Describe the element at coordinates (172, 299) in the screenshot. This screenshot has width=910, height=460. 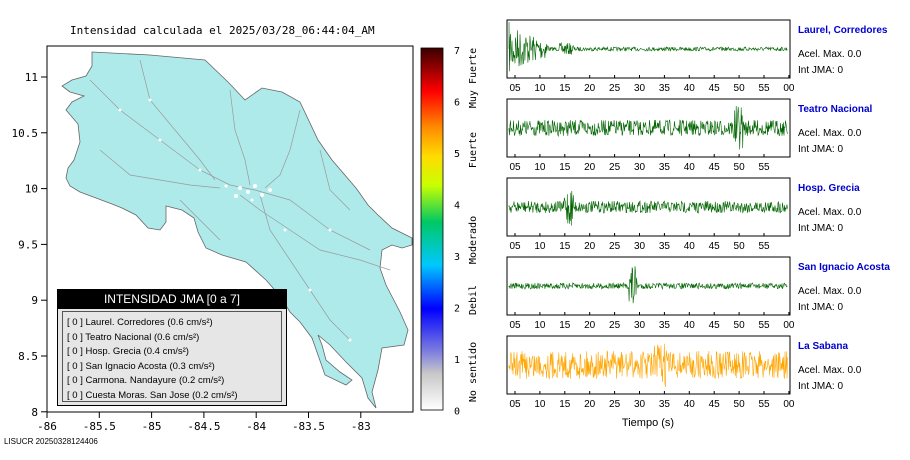
I see `legend-title: INTENSIDAD JMA [0 a 7]` at that location.